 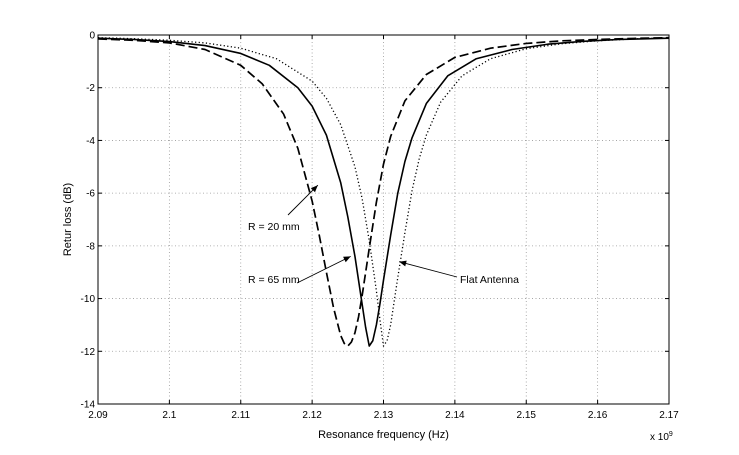 I want to click on annotations: R = 20 mm R = 65 mm Flat Antenna, so click(x=383, y=235).